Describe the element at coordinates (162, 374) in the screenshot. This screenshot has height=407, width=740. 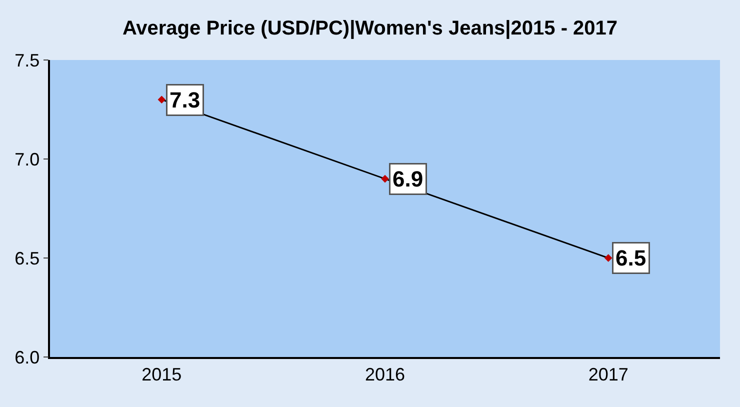
I see `x-tick-label: 2015` at that location.